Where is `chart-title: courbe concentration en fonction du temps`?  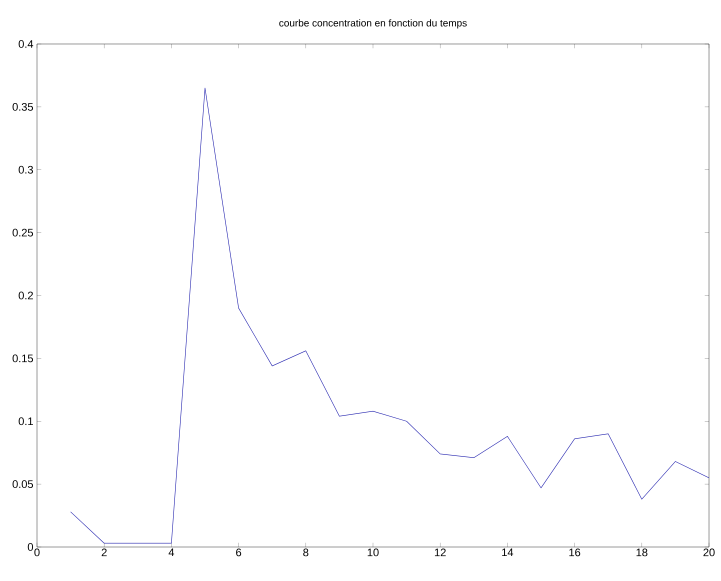 chart-title: courbe concentration en fonction du temps is located at coordinates (373, 23).